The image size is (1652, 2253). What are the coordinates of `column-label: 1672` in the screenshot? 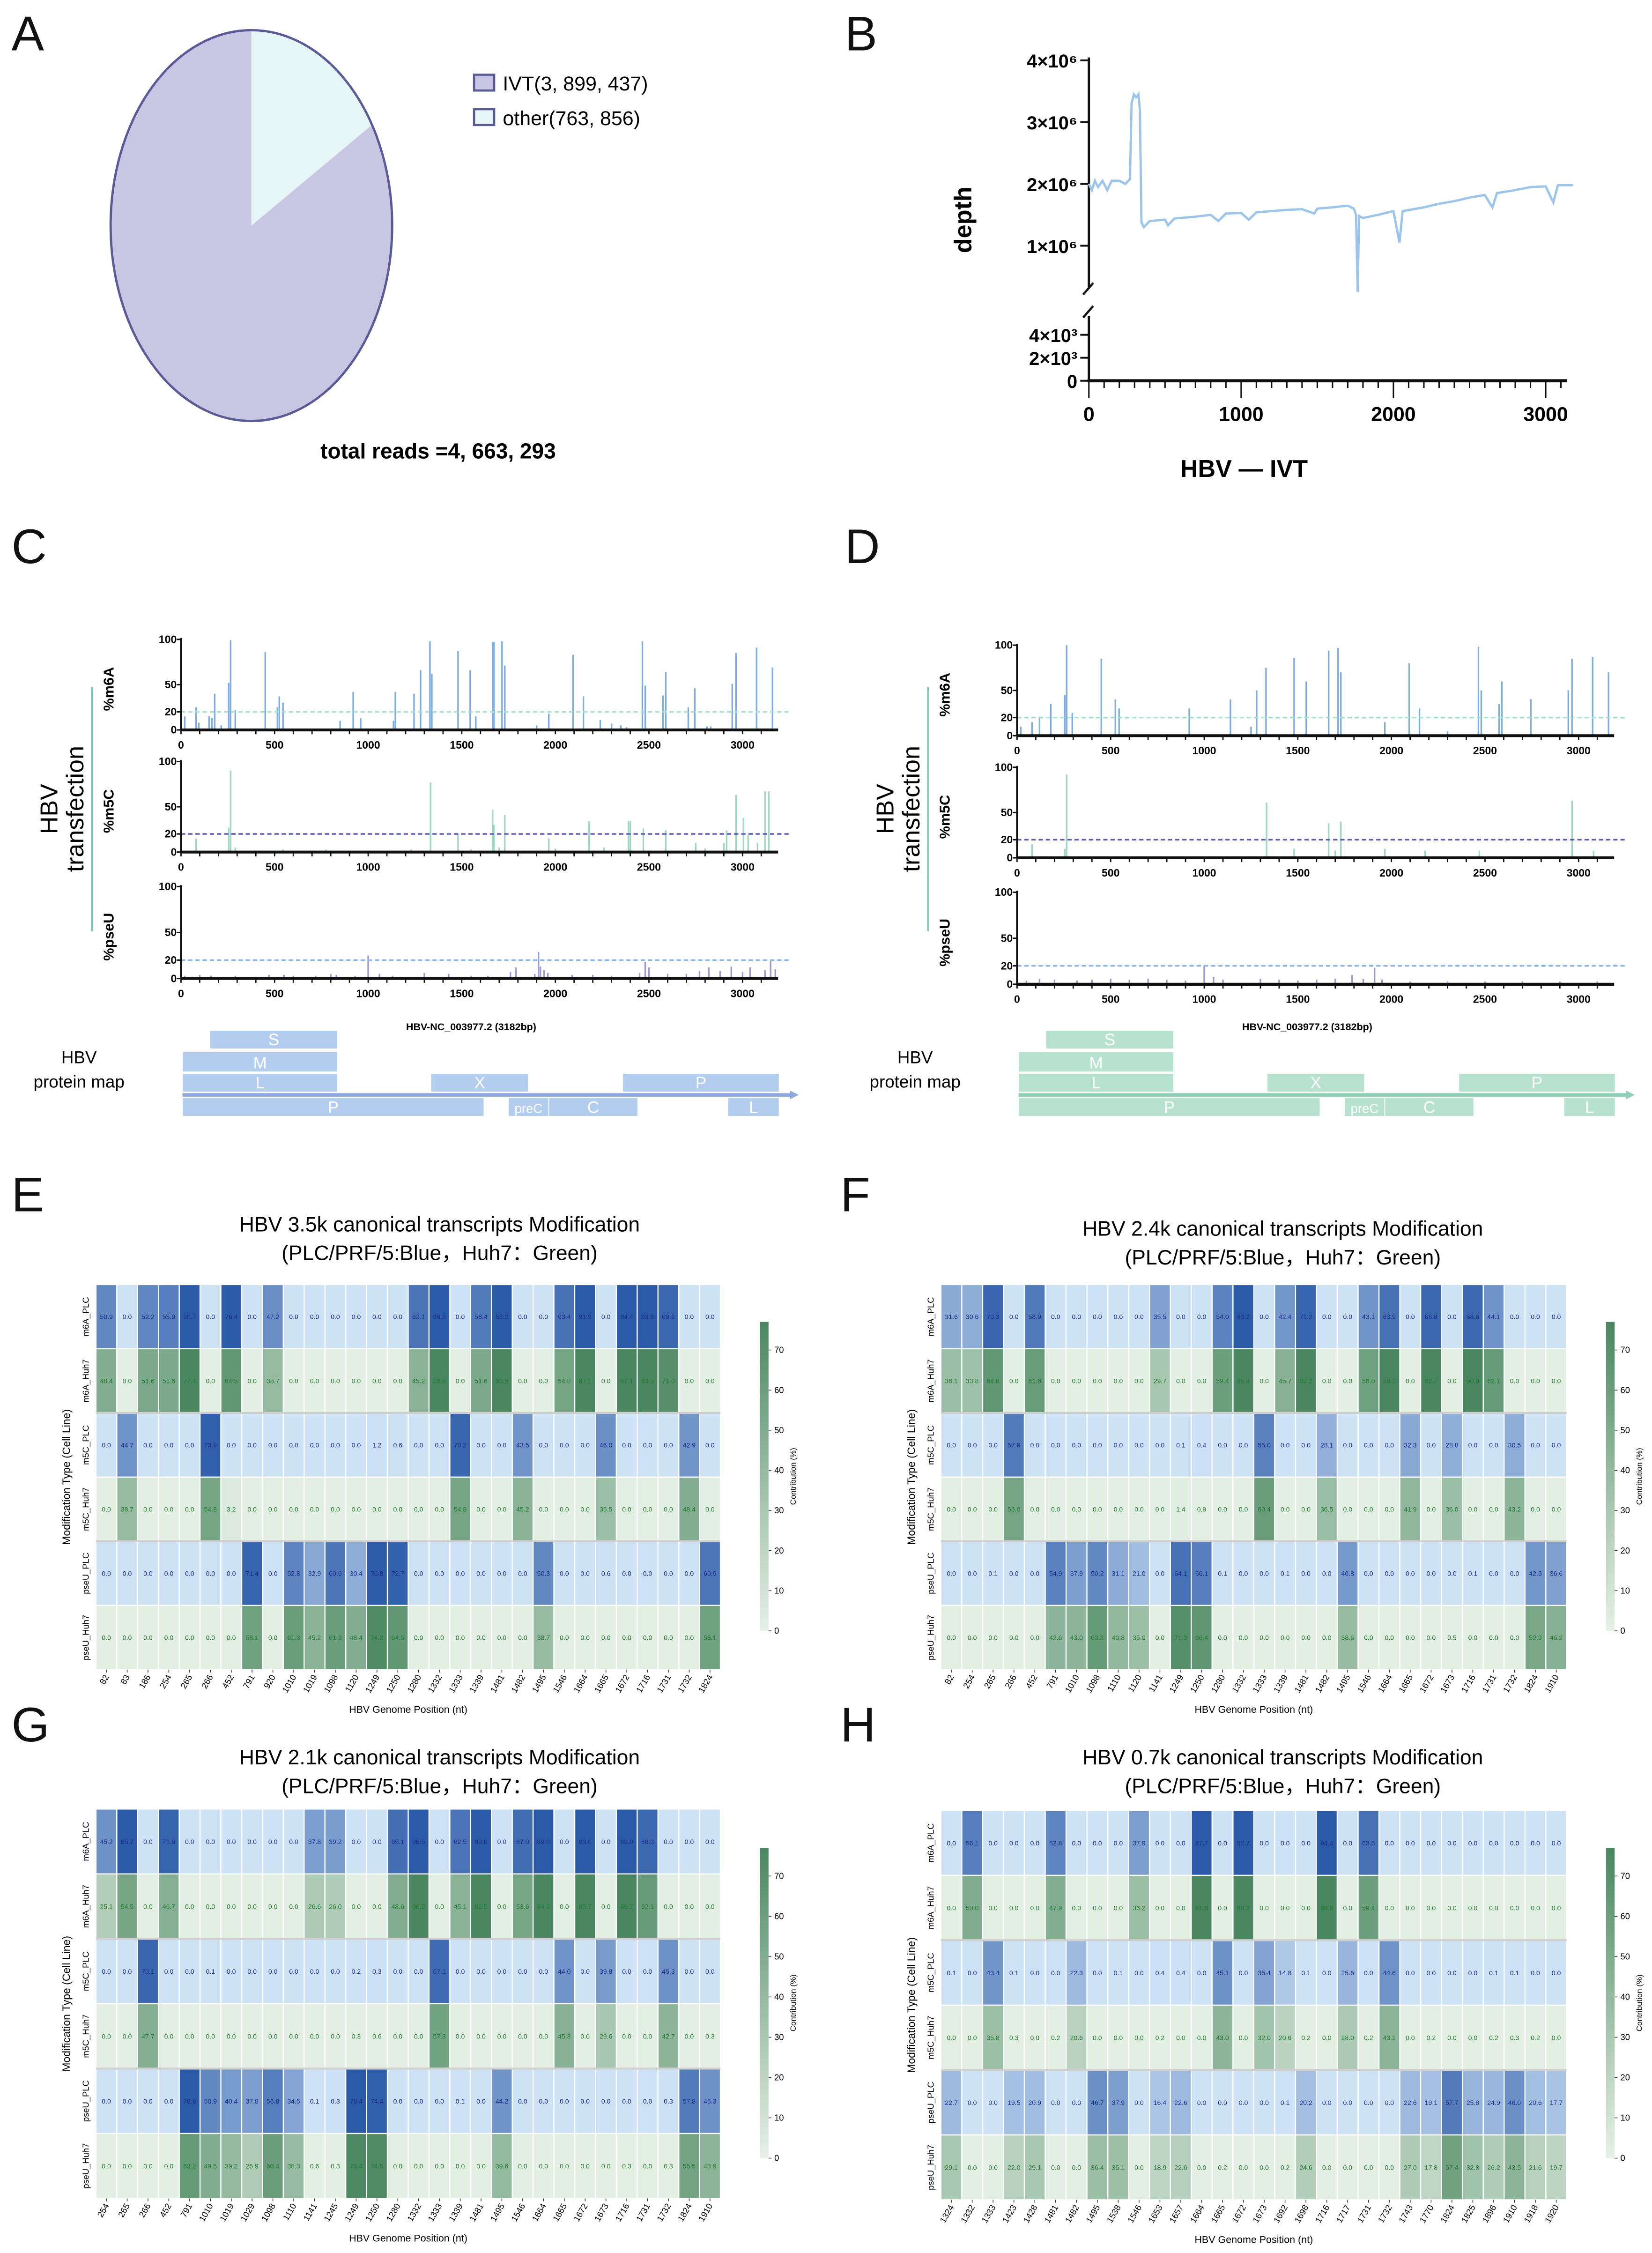 It's located at (580, 2212).